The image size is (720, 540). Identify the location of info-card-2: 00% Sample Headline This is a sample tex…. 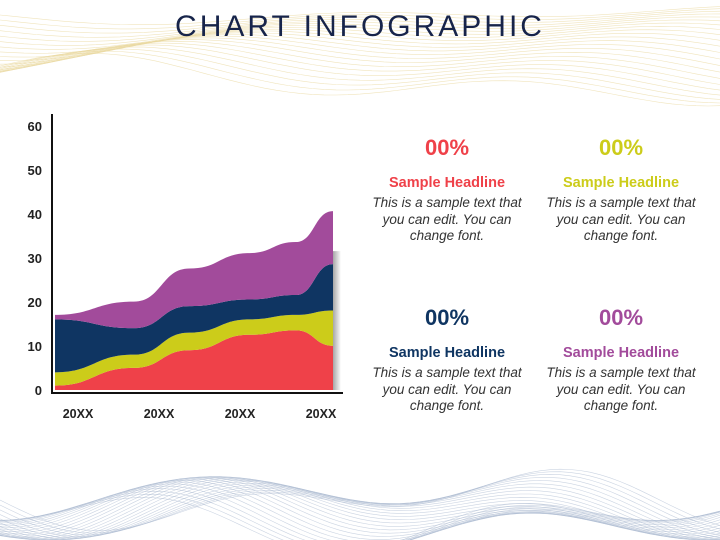
(621, 190).